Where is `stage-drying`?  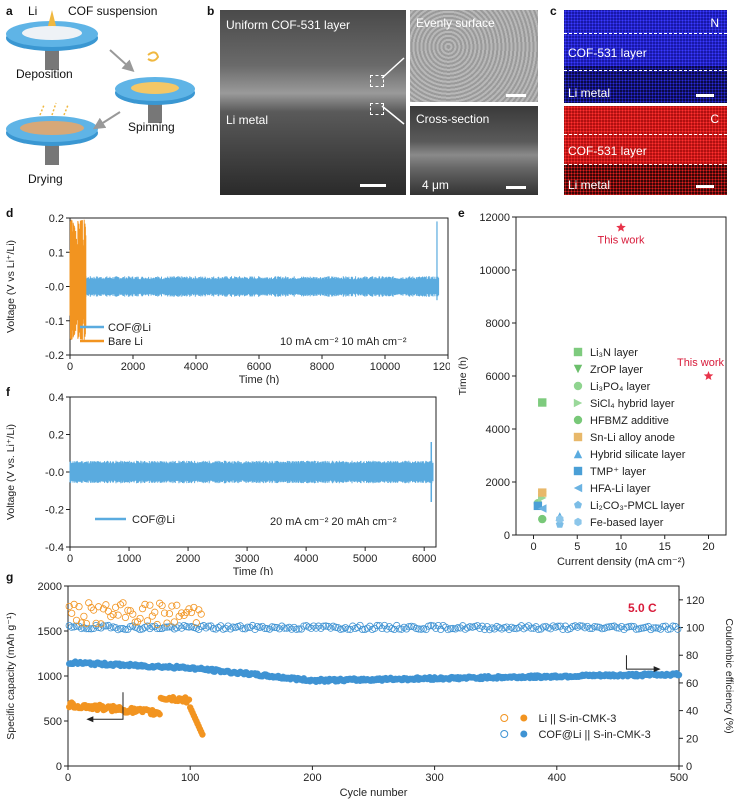
stage-drying is located at coordinates (52, 133).